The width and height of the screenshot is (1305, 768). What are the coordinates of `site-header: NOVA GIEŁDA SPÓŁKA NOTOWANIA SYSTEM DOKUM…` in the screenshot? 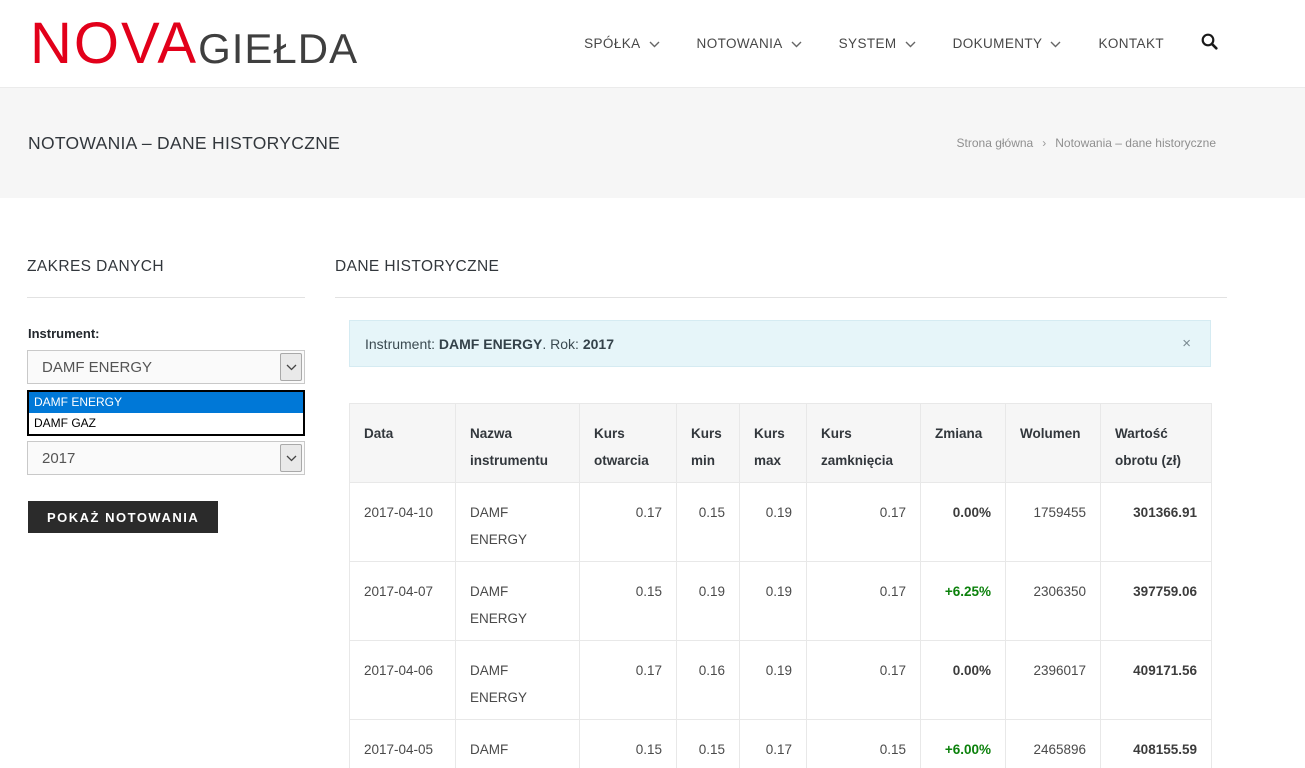 It's located at (652, 43).